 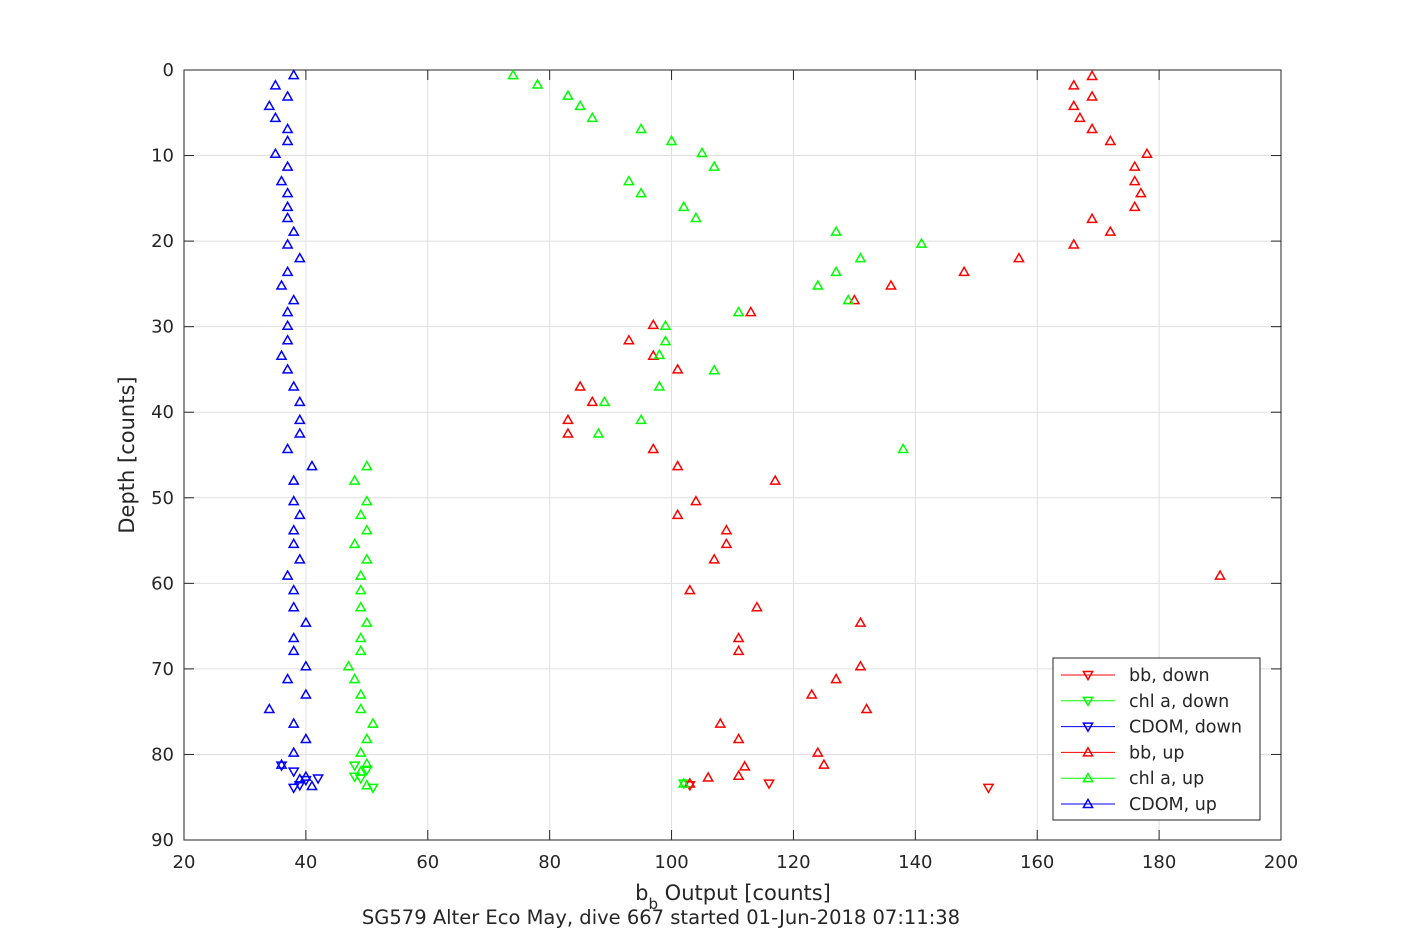 I want to click on legend-box, so click(x=1156, y=739).